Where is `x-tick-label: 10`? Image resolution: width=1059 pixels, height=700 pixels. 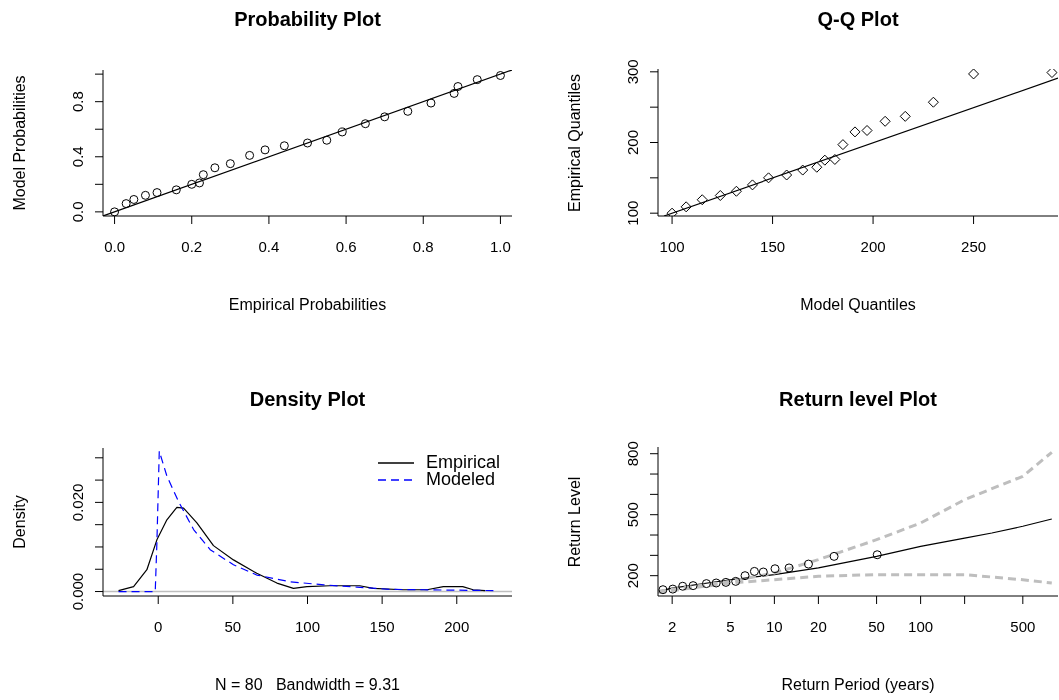
x-tick-label: 10 is located at coordinates (774, 626).